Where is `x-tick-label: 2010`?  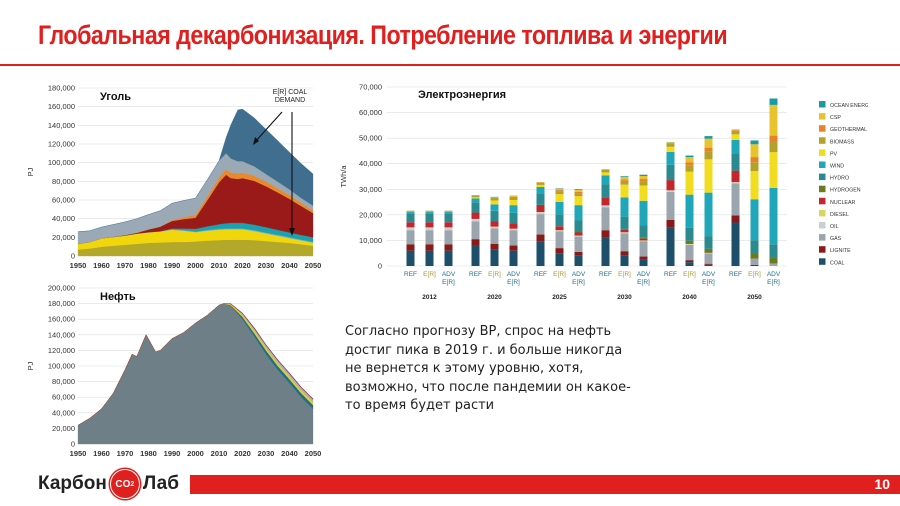
x-tick-label: 2010 is located at coordinates (219, 453).